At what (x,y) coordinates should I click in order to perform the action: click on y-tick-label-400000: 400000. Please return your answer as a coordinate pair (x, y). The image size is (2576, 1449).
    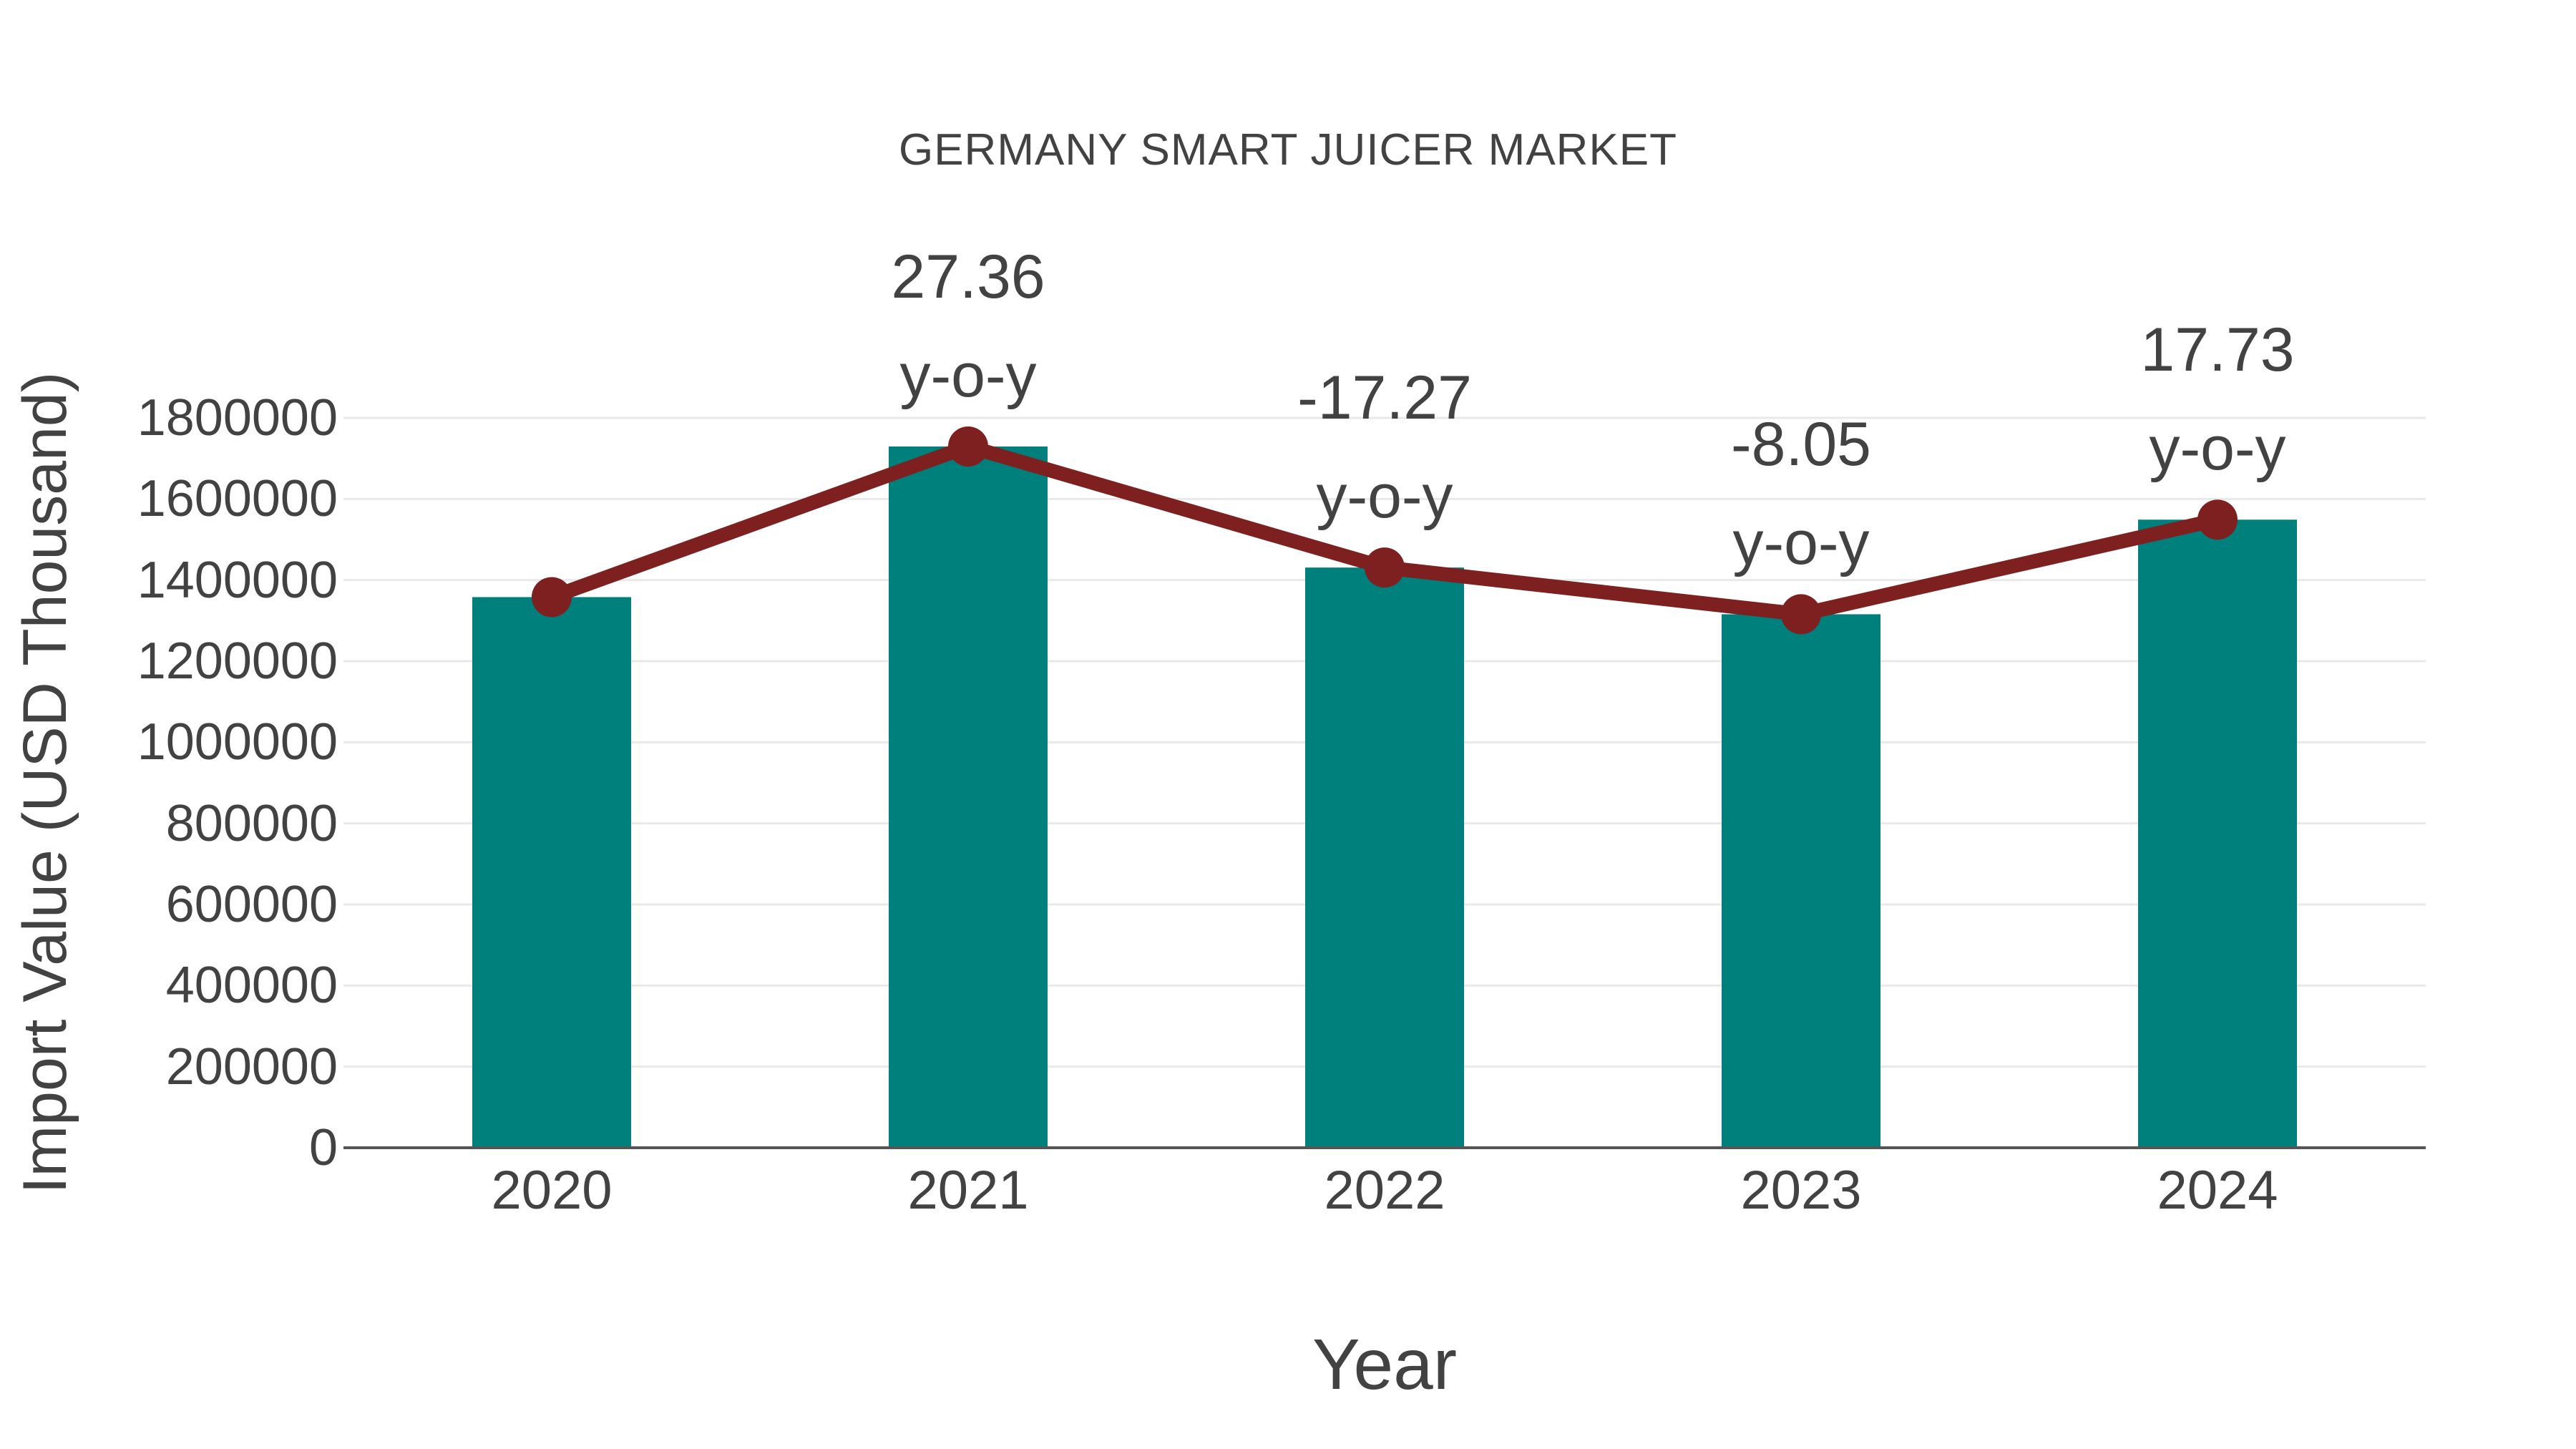
    Looking at the image, I should click on (251, 986).